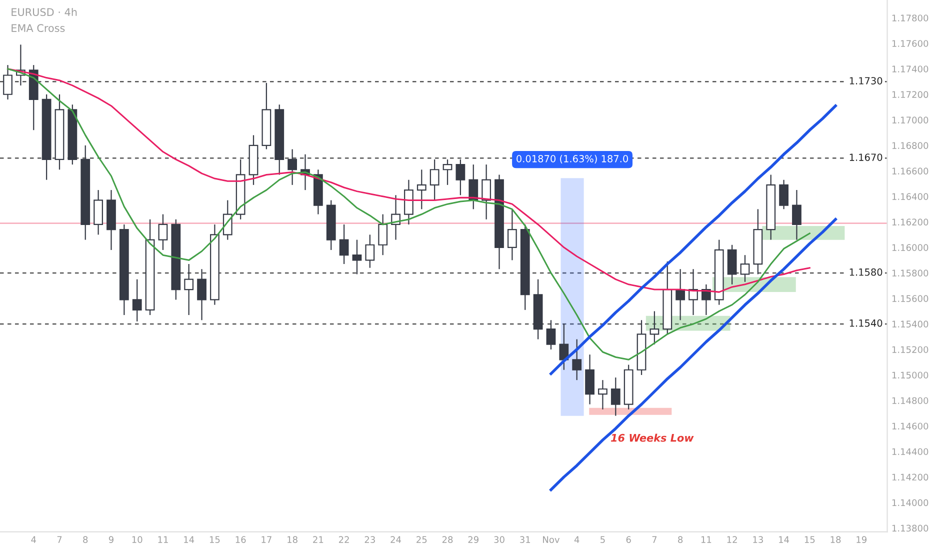 This screenshot has width=932, height=550. I want to click on ref-line-label: 1.1730, so click(866, 80).